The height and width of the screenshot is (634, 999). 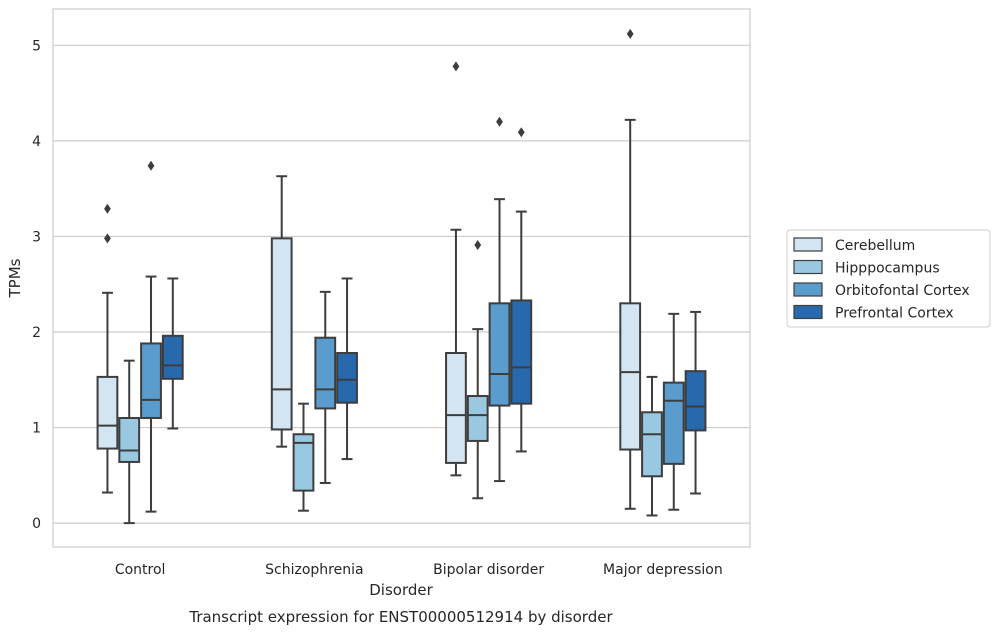 I want to click on x-tick-label: Major depression, so click(x=663, y=570).